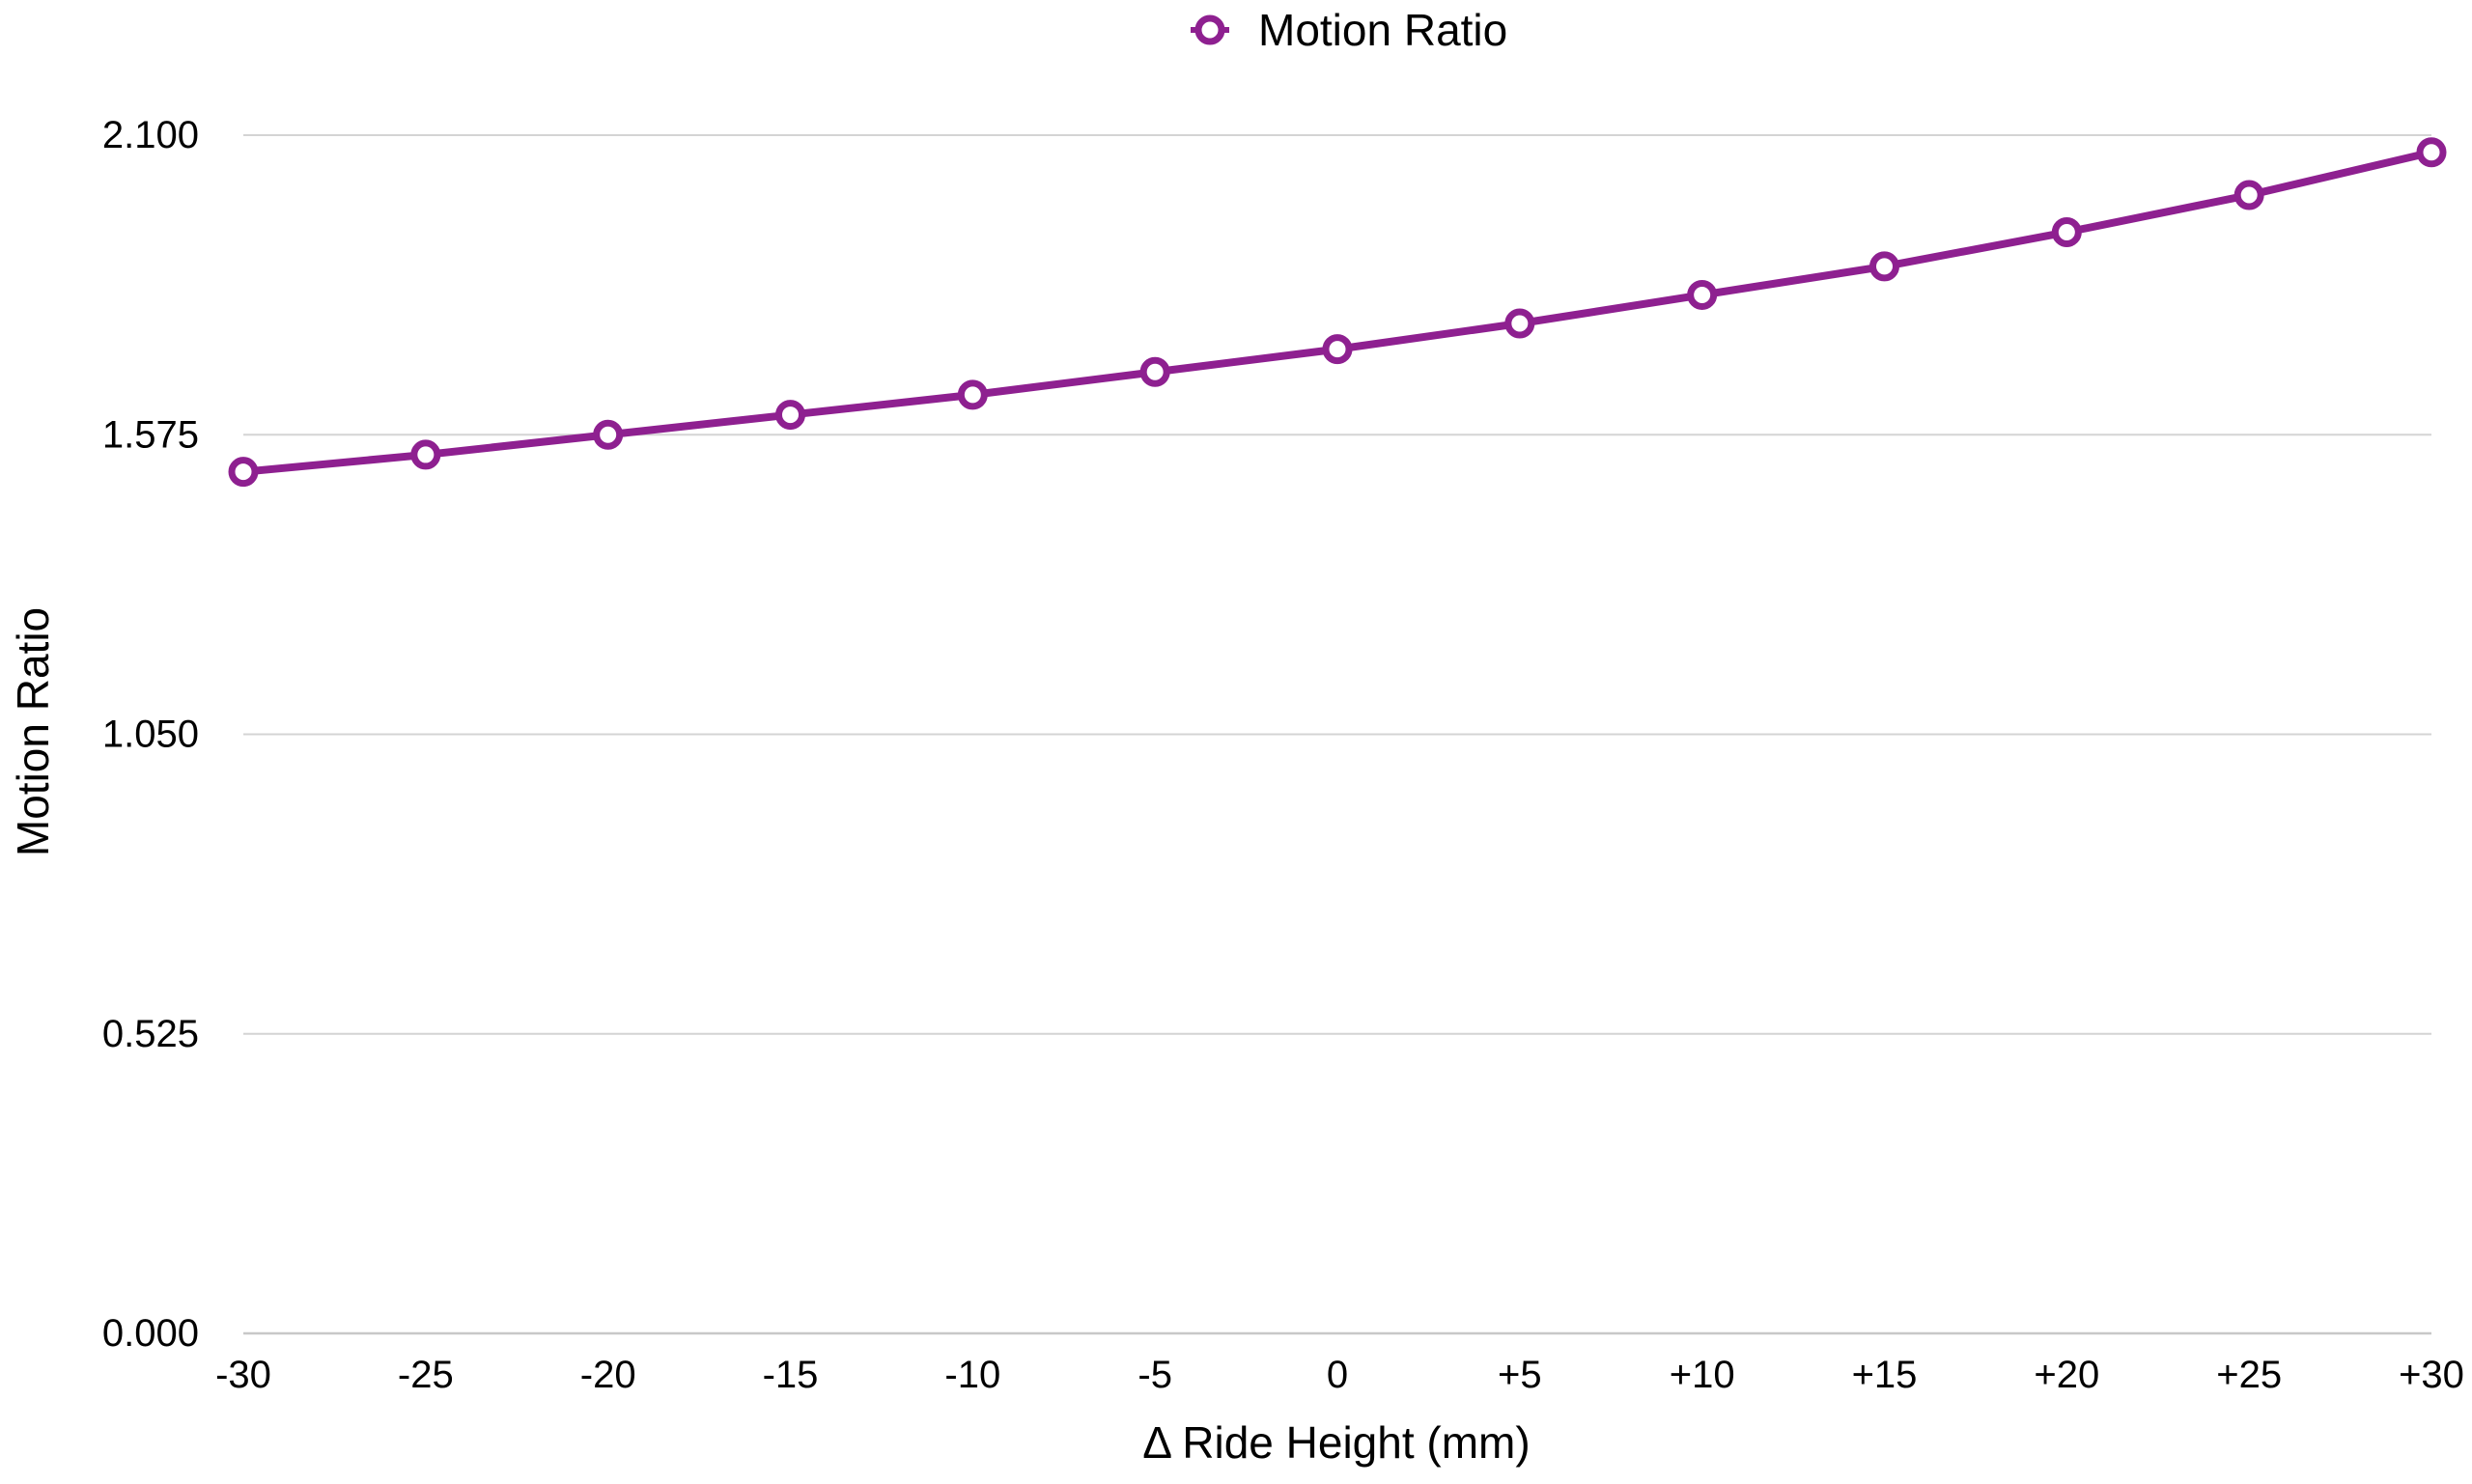  Describe the element at coordinates (150, 1034) in the screenshot. I see `y-tick-label: 0.525` at that location.